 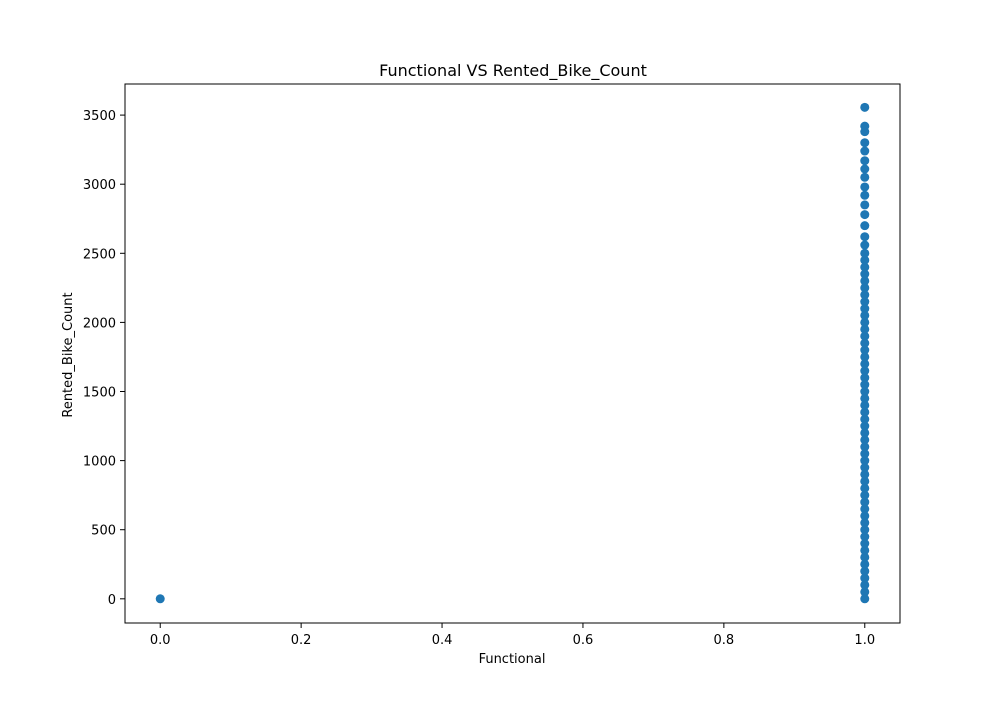 I want to click on chart-title: Functional VS Rented_Bike_Count, so click(x=513, y=71).